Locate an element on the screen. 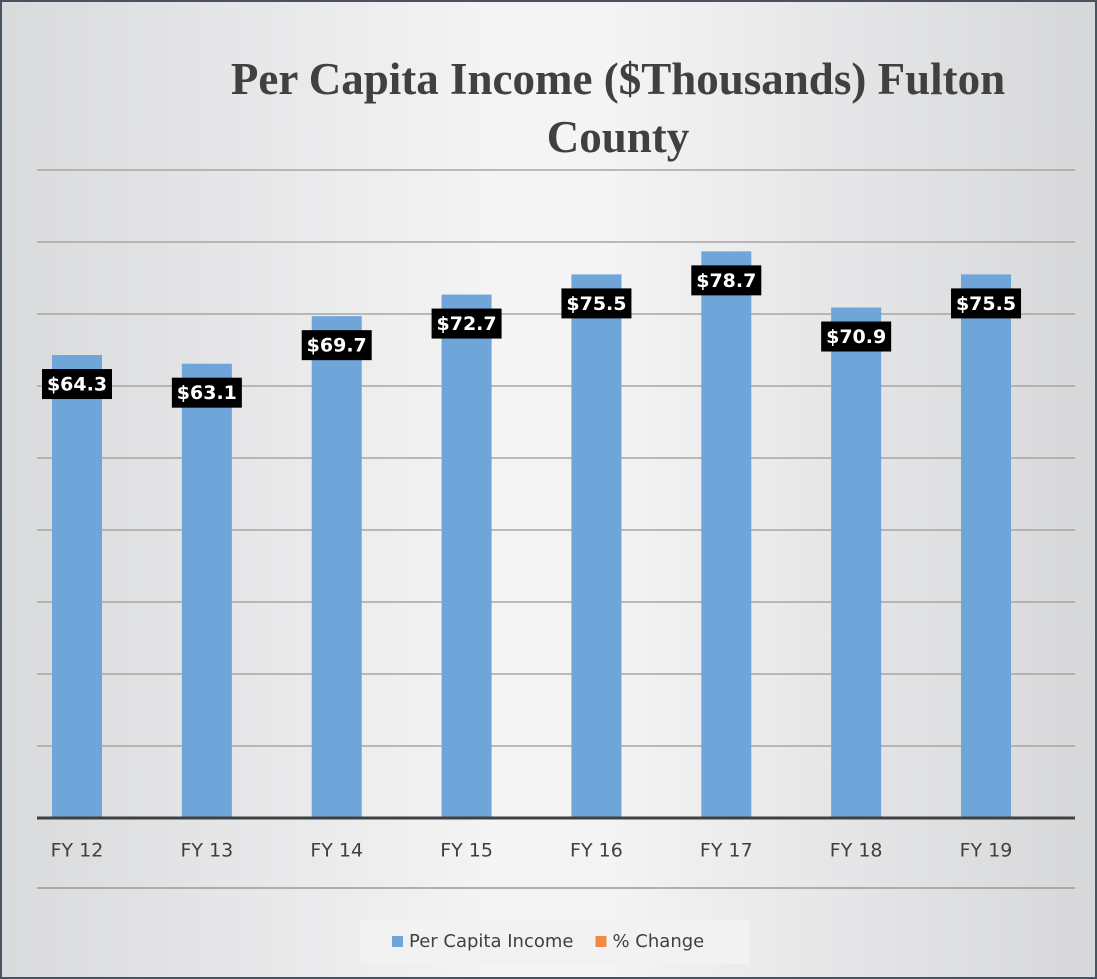 The width and height of the screenshot is (1097, 979). x-tick-label: FY 12 is located at coordinates (77, 851).